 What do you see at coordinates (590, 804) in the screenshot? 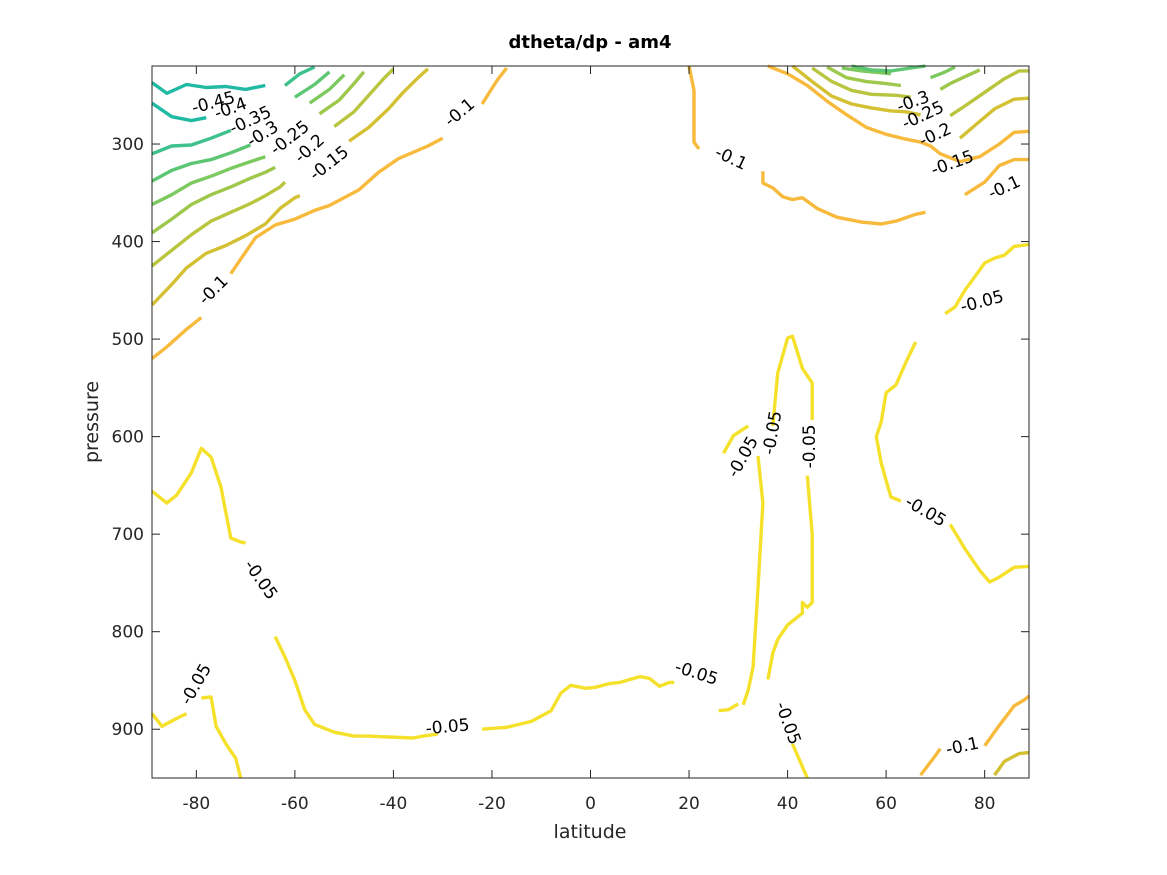
I see `x-tick-label: 0` at bounding box center [590, 804].